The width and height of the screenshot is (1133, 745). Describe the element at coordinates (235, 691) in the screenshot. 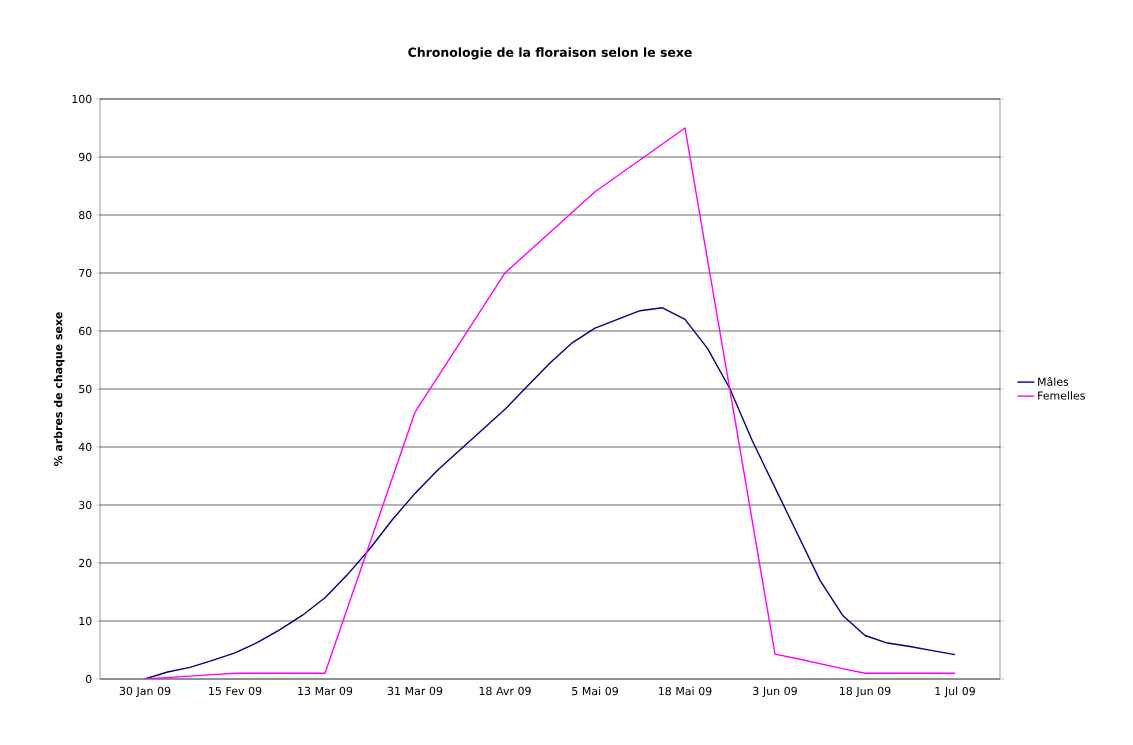

I see `x-tick-label: 15 Fev 09` at that location.